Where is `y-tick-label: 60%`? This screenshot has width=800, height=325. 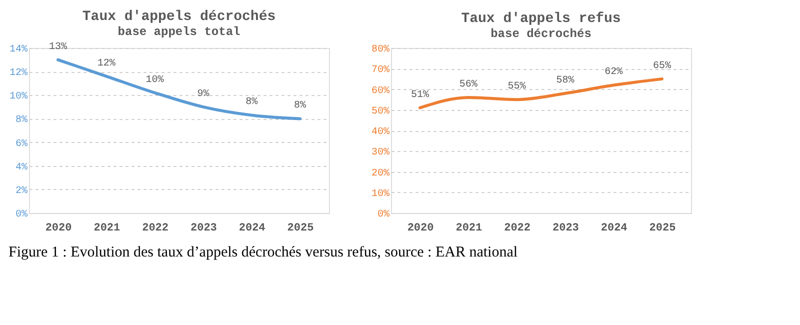 y-tick-label: 60% is located at coordinates (380, 91).